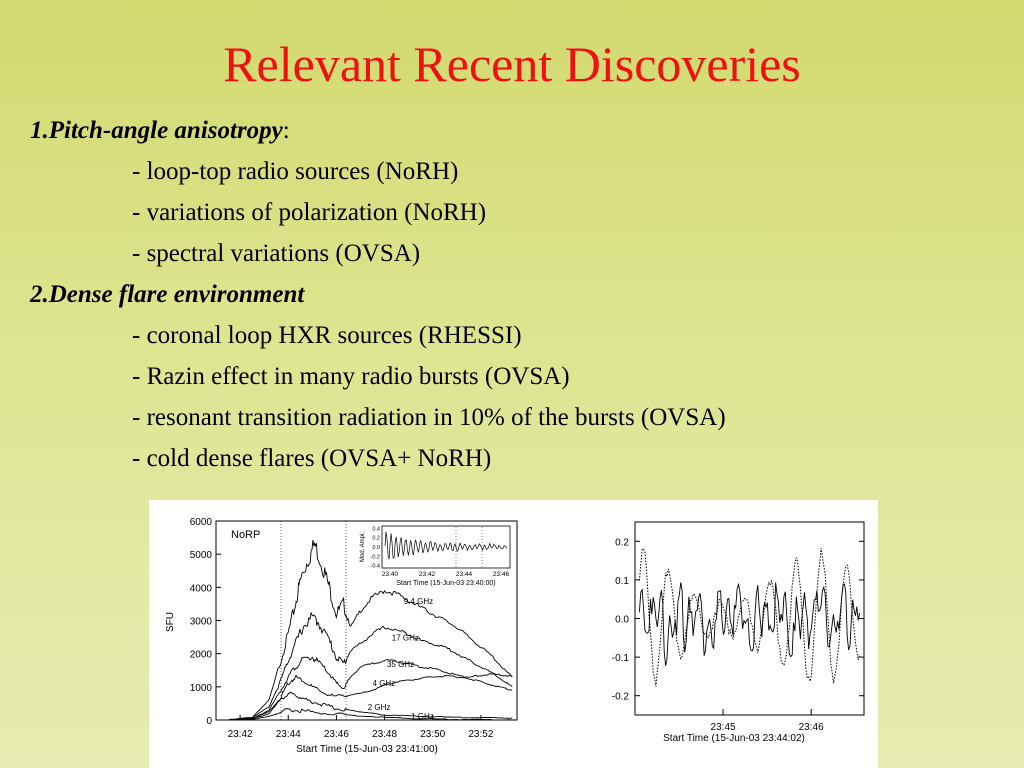  Describe the element at coordinates (384, 734) in the screenshot. I see `x-tick-label: 23:48` at that location.